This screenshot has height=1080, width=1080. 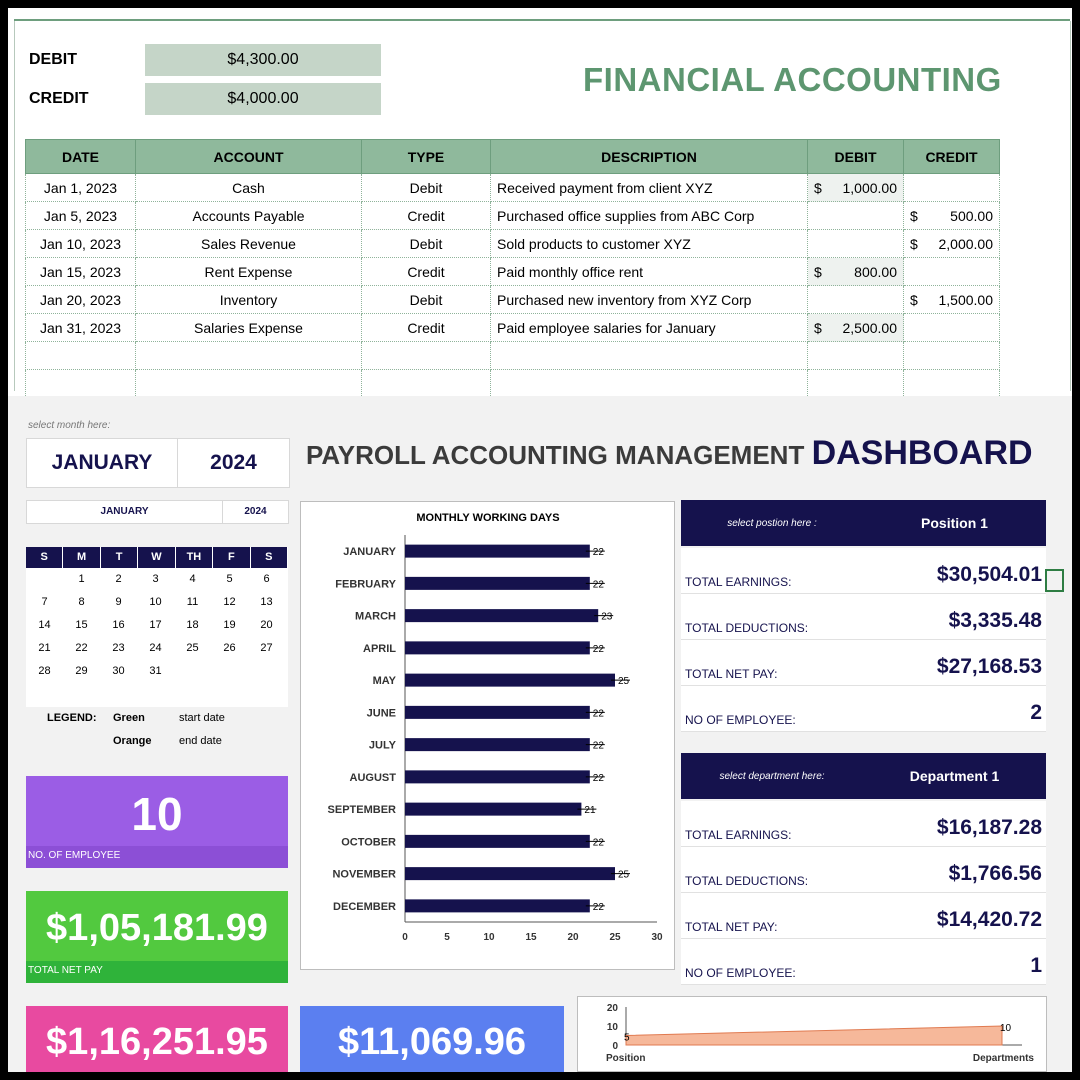 I want to click on calendar-day: 1, so click(x=81, y=579).